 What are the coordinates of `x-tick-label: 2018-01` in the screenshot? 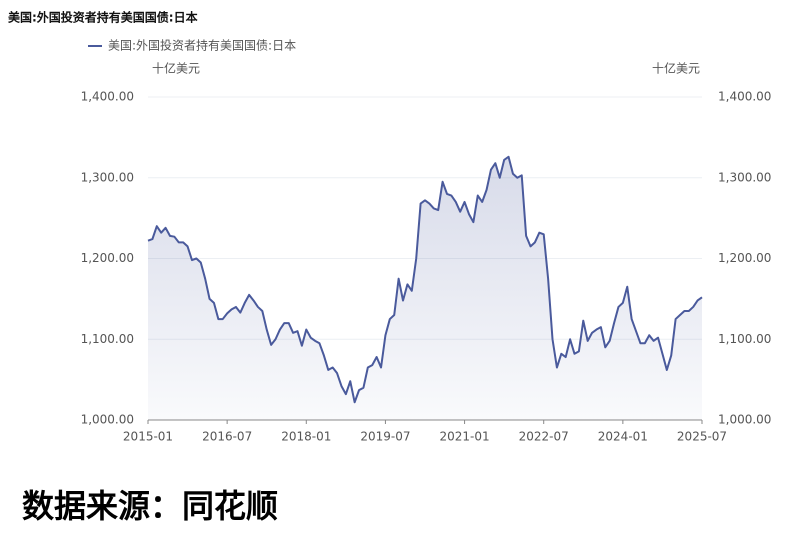 It's located at (306, 437).